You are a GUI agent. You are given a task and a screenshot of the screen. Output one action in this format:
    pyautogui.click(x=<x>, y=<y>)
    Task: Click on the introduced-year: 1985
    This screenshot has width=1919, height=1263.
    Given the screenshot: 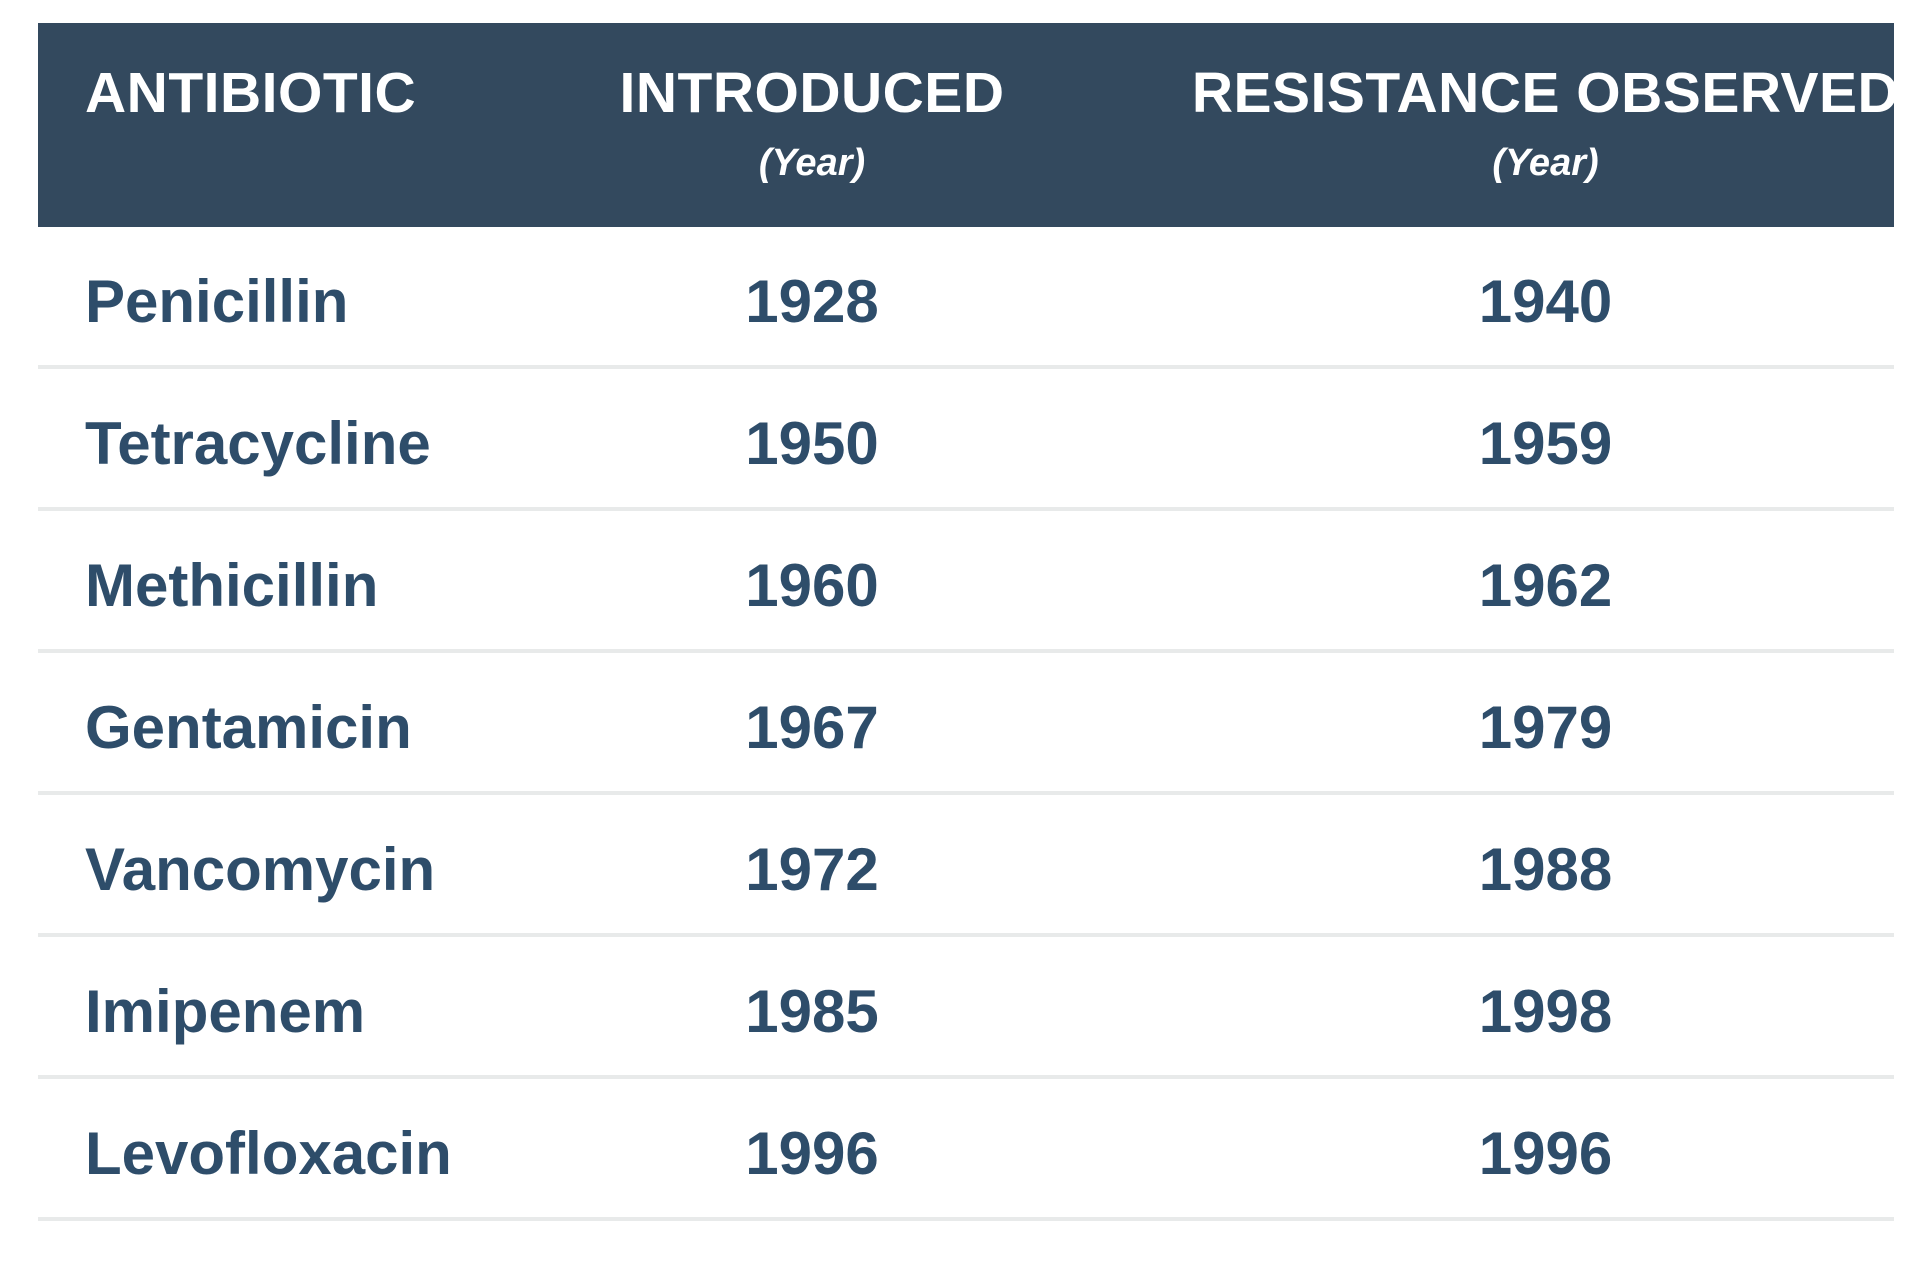 What is the action you would take?
    pyautogui.click(x=812, y=1011)
    